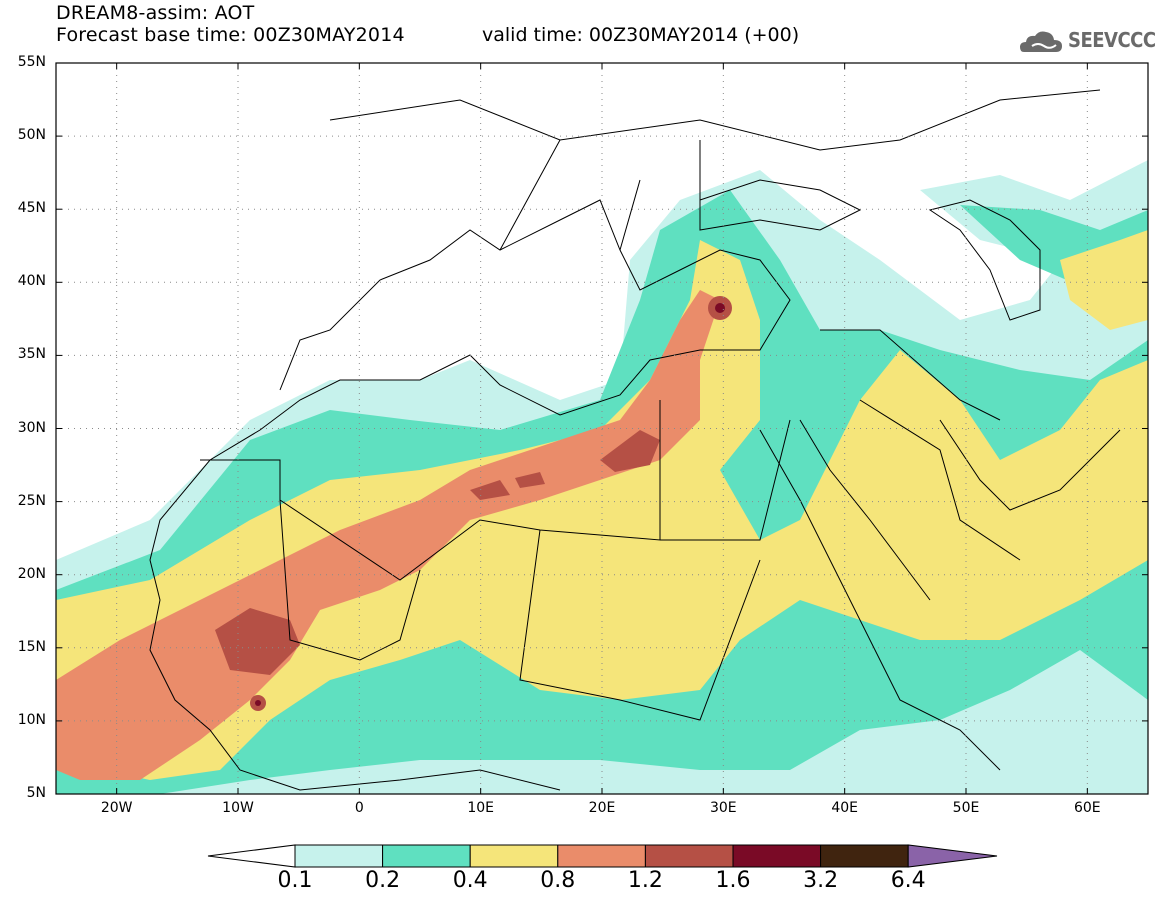 The image size is (1165, 905). Describe the element at coordinates (1087, 808) in the screenshot. I see `lon-label: 60E` at that location.